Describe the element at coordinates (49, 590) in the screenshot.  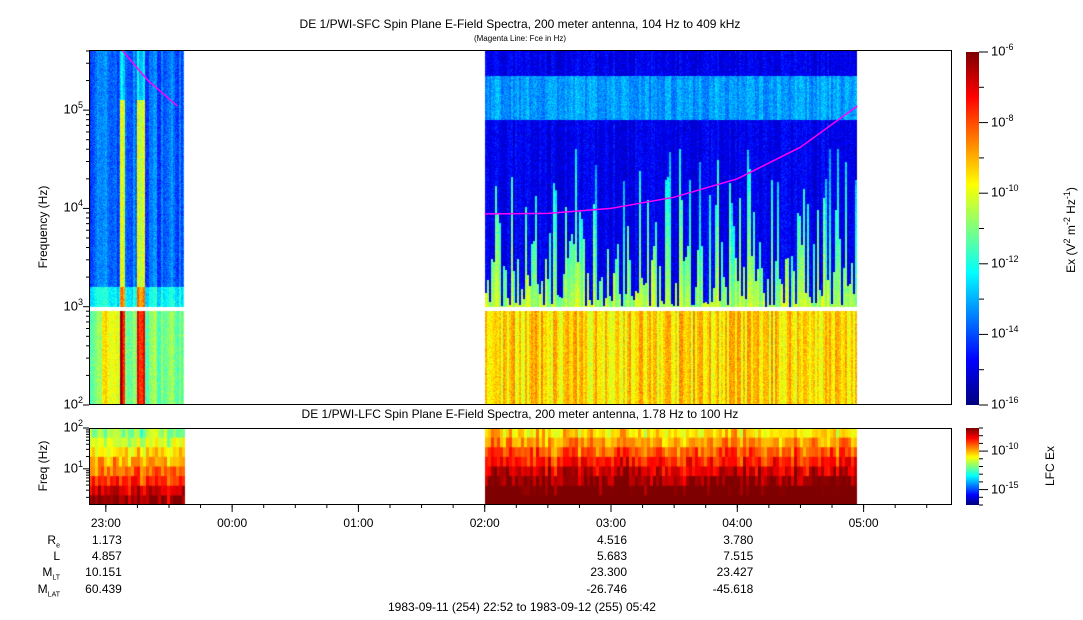
I see `ephemeris-label: MLAT` at that location.